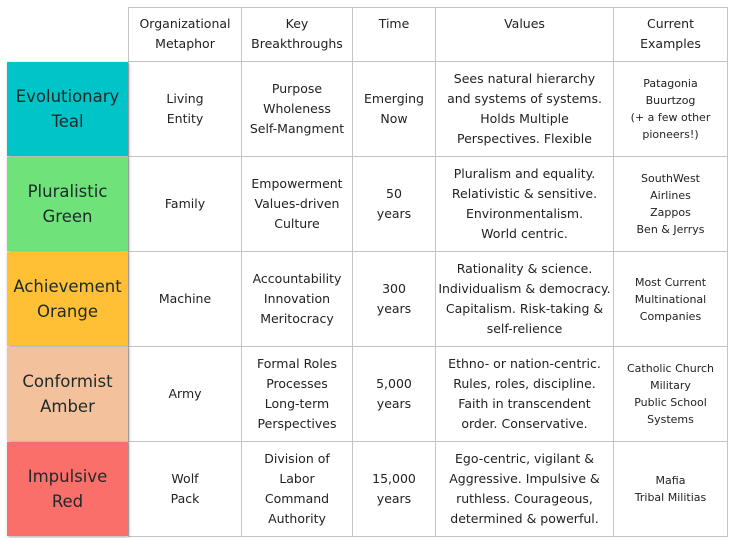 The height and width of the screenshot is (538, 734). I want to click on metaphor-cell: Family, so click(185, 204).